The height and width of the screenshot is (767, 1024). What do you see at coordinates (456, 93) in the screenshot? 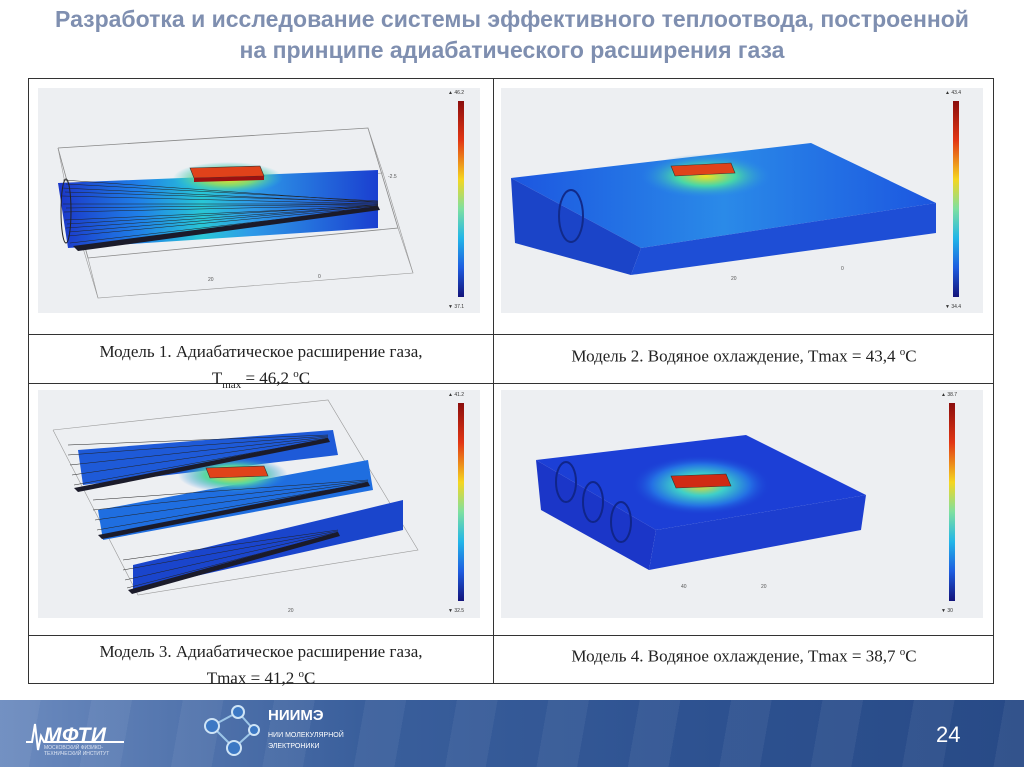
I see `colorbar-max: ▲ 46.2` at bounding box center [456, 93].